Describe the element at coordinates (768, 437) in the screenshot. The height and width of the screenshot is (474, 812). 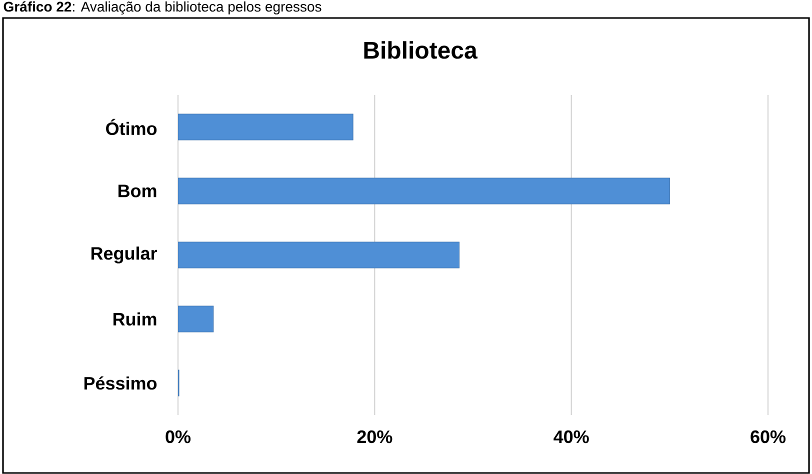
I see `x-tick-label: 60%` at that location.